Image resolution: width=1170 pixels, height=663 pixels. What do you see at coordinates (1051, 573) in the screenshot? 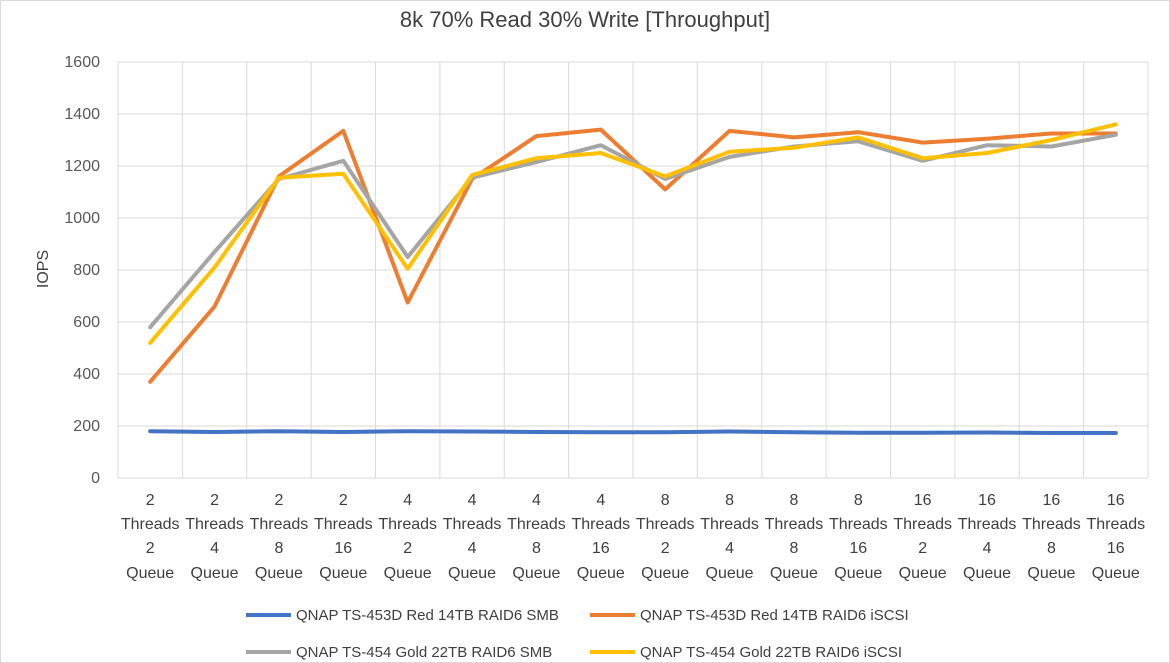
I see `x-tick-label-14-line-3: Queue` at bounding box center [1051, 573].